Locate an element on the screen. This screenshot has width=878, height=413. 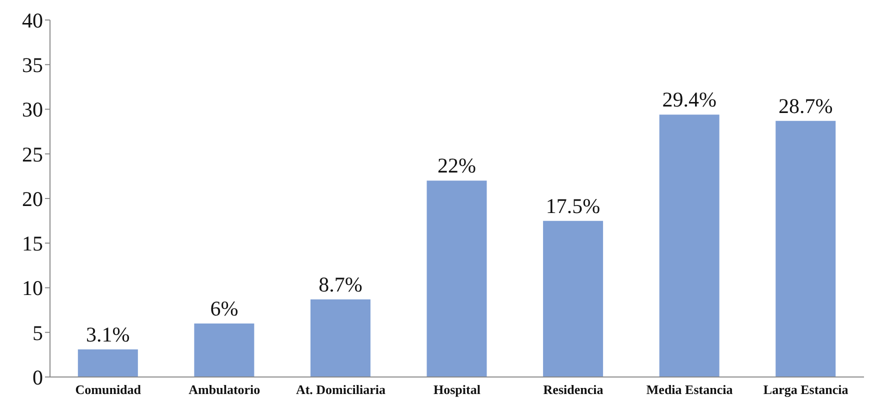
y-tick-label: 20 is located at coordinates (32, 198).